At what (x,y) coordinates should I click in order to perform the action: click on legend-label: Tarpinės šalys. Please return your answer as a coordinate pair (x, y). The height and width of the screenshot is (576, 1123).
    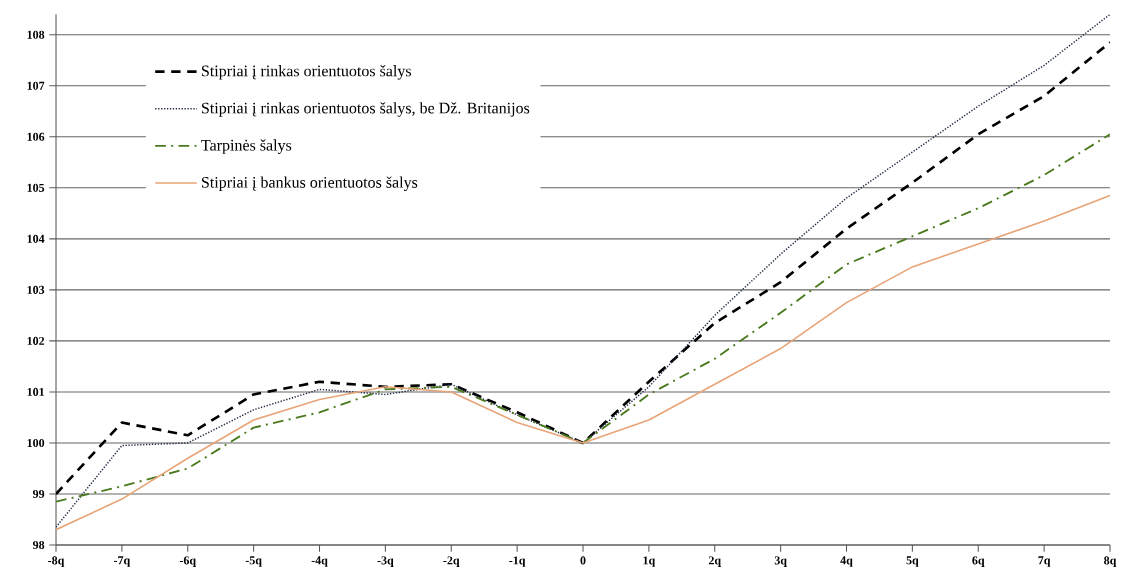
    Looking at the image, I should click on (246, 146).